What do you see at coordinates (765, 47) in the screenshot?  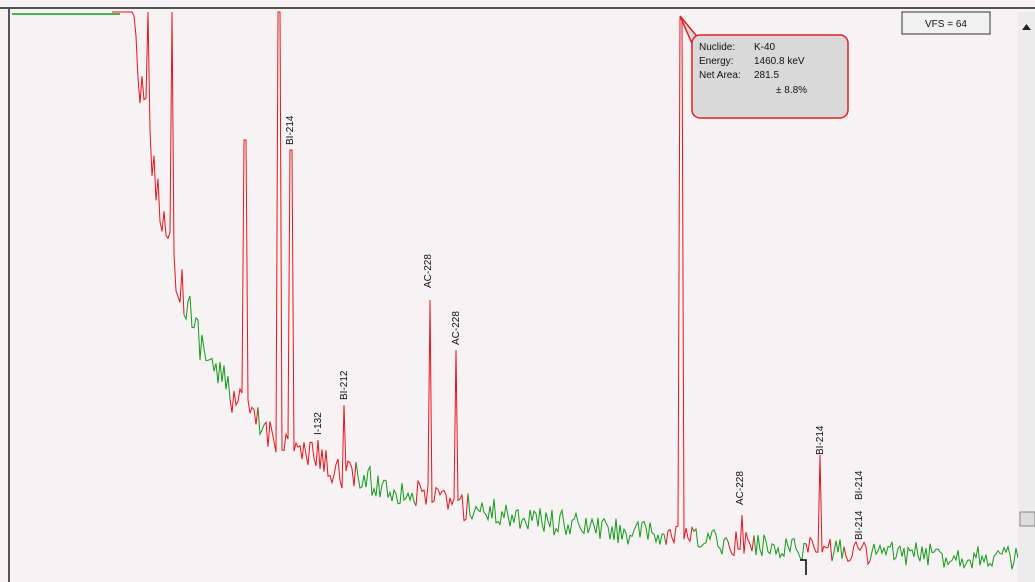 I see `tooltip-value: K-40` at bounding box center [765, 47].